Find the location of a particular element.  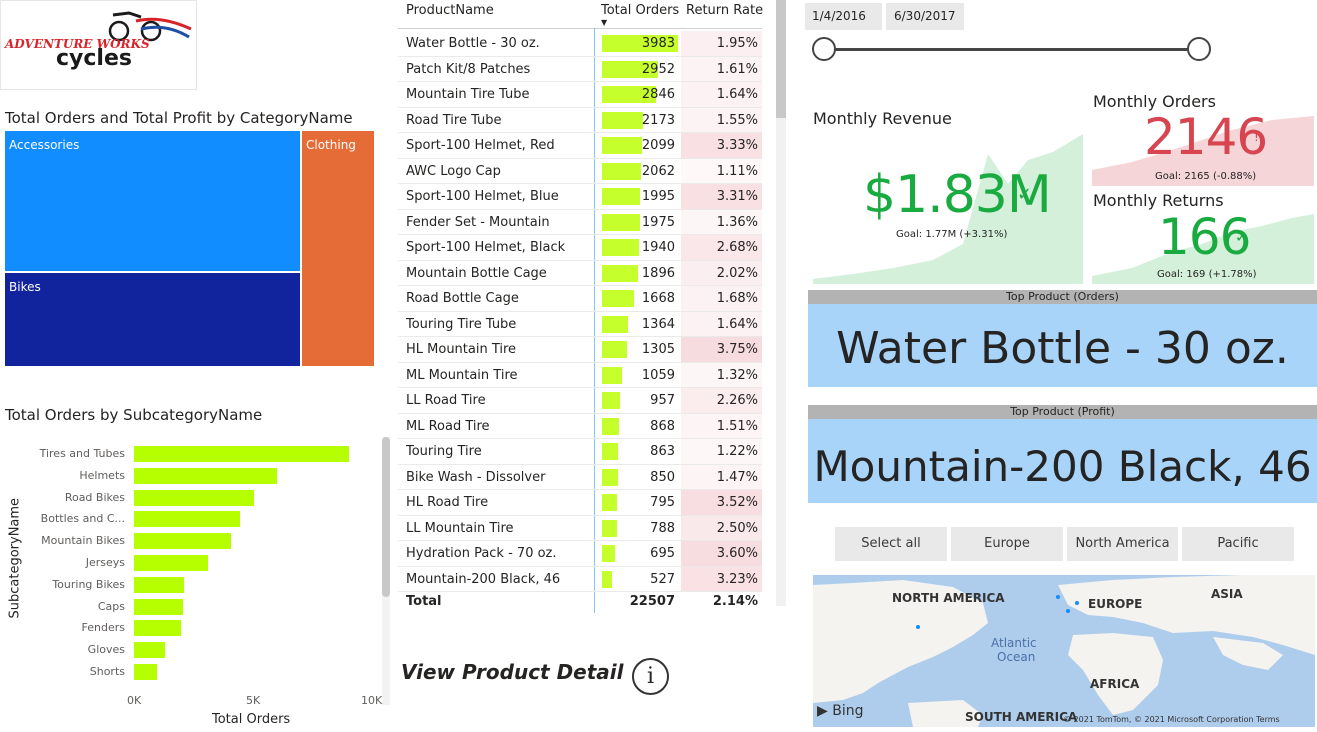

product-name: Mountain Tire Tube is located at coordinates (468, 94).